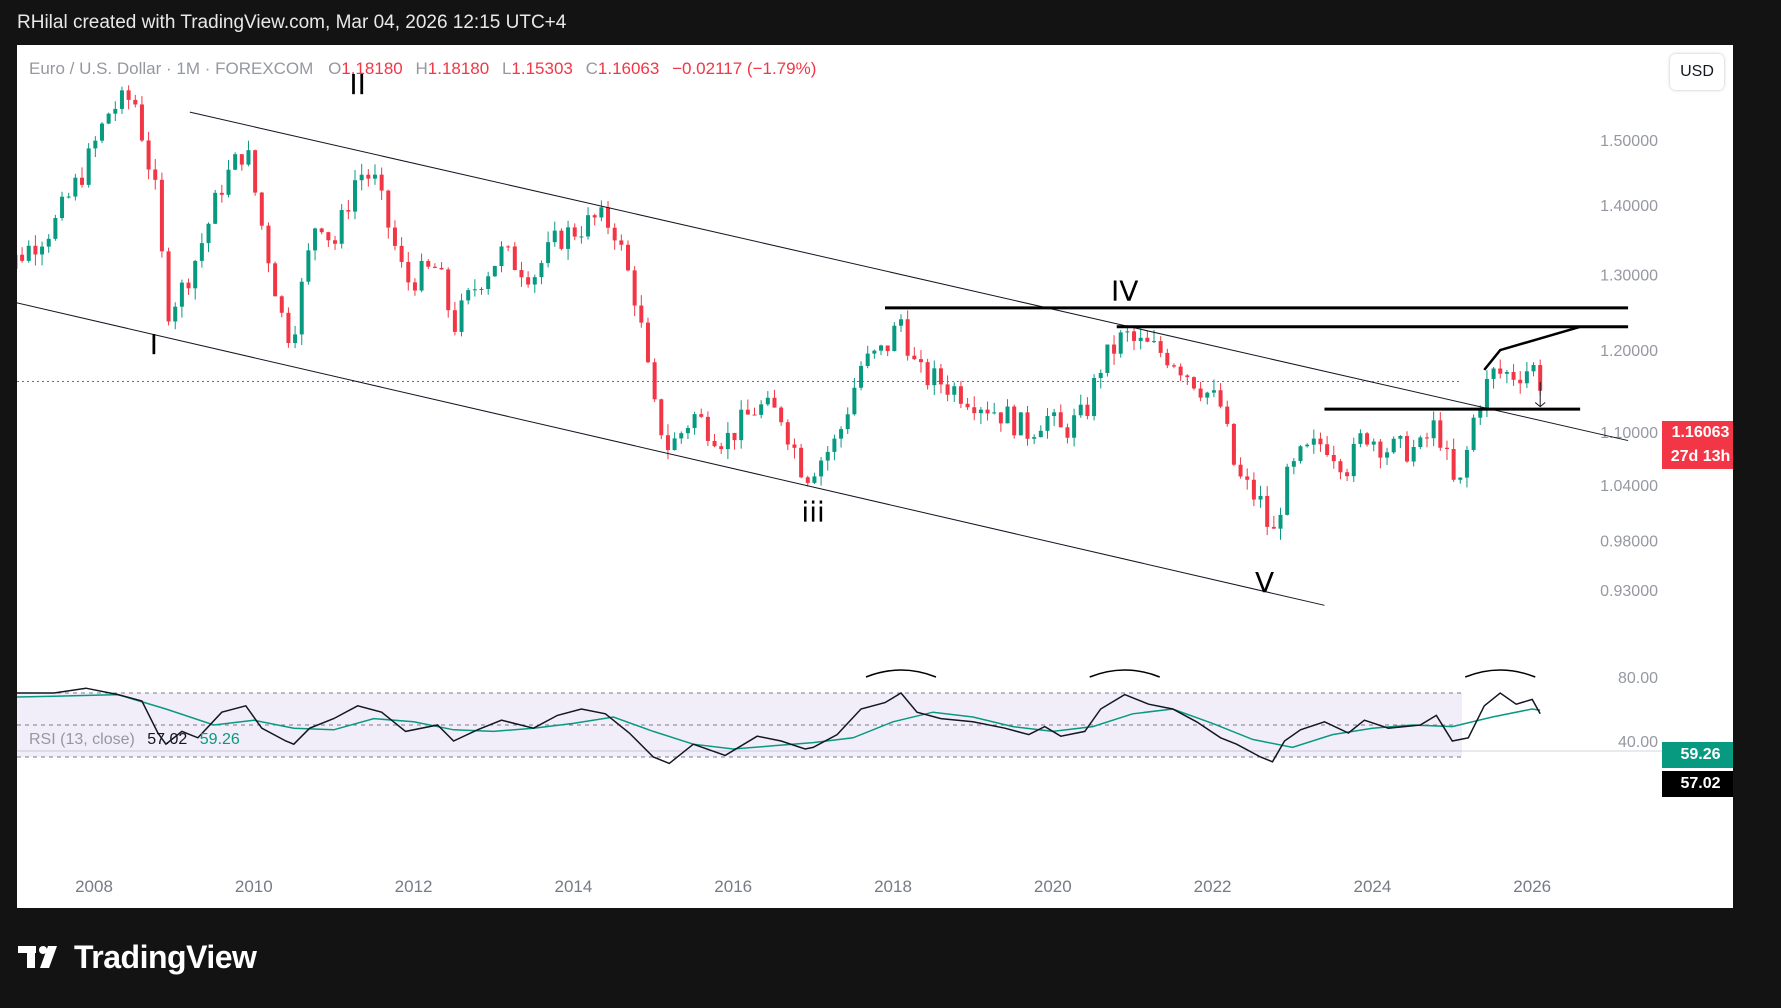 The height and width of the screenshot is (1008, 1781). What do you see at coordinates (171, 68) in the screenshot?
I see `symbol-name: Euro / U.S. Dollar · 1M · FOREXCOM` at bounding box center [171, 68].